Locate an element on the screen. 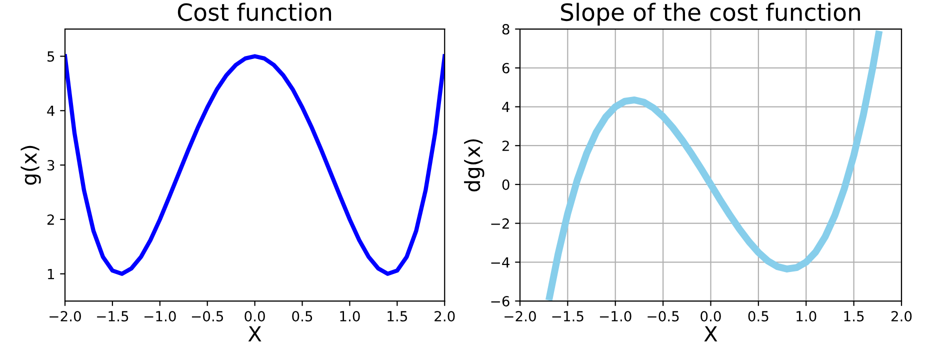 The width and height of the screenshot is (942, 346). y-tick-label: 8 is located at coordinates (506, 29).